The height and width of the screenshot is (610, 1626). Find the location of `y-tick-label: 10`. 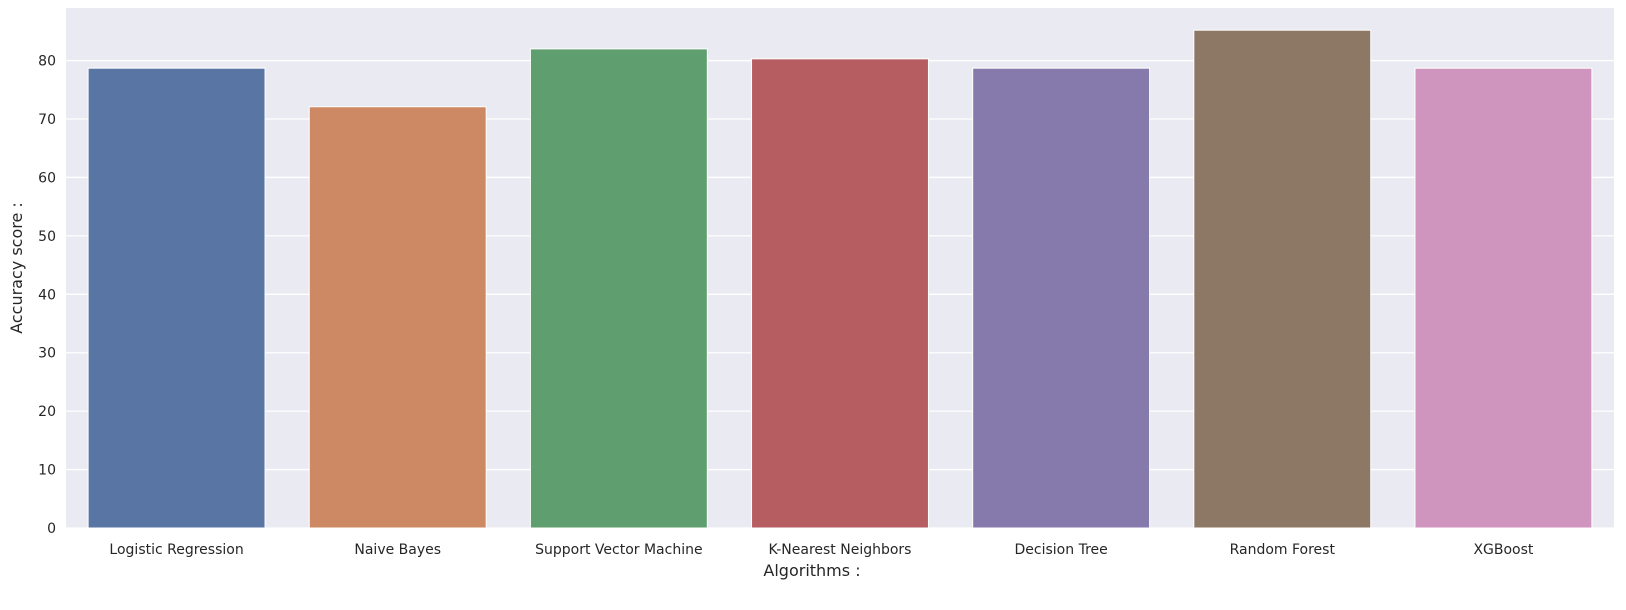

y-tick-label: 10 is located at coordinates (47, 471).